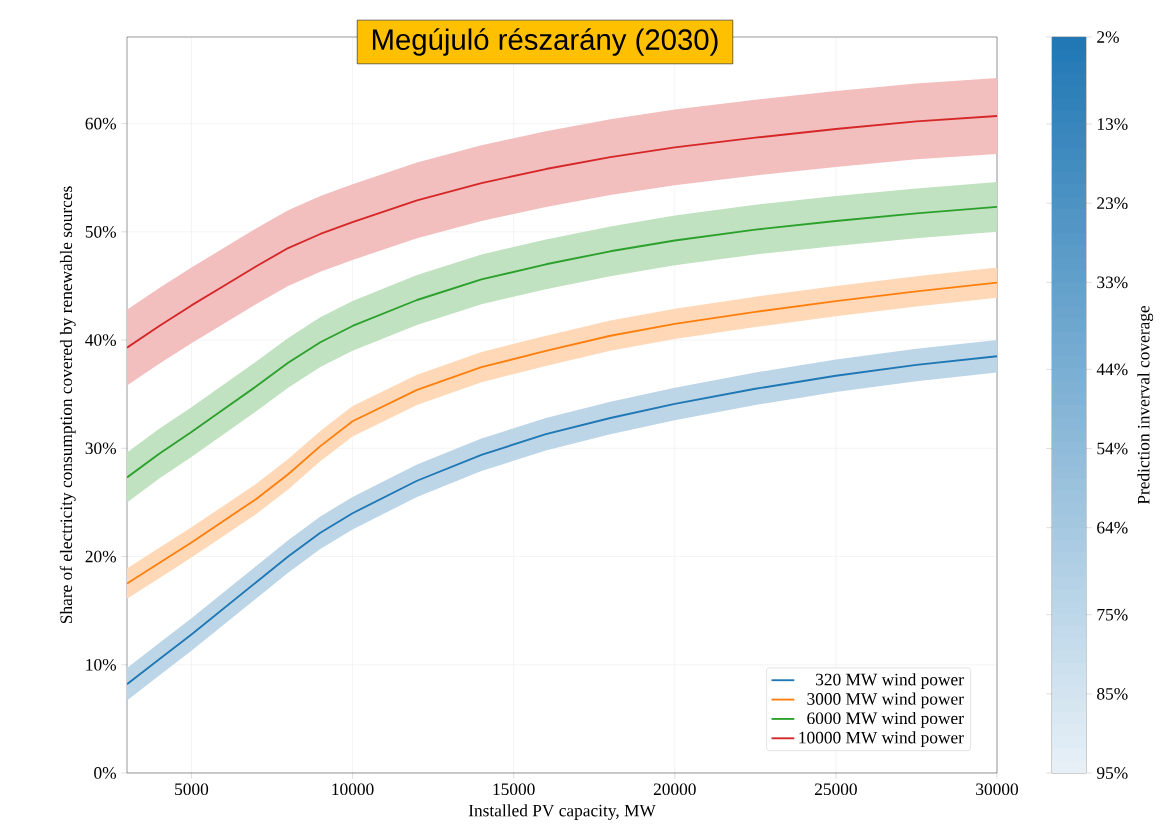 The height and width of the screenshot is (837, 1169). I want to click on x-tick-label: 15000, so click(514, 789).